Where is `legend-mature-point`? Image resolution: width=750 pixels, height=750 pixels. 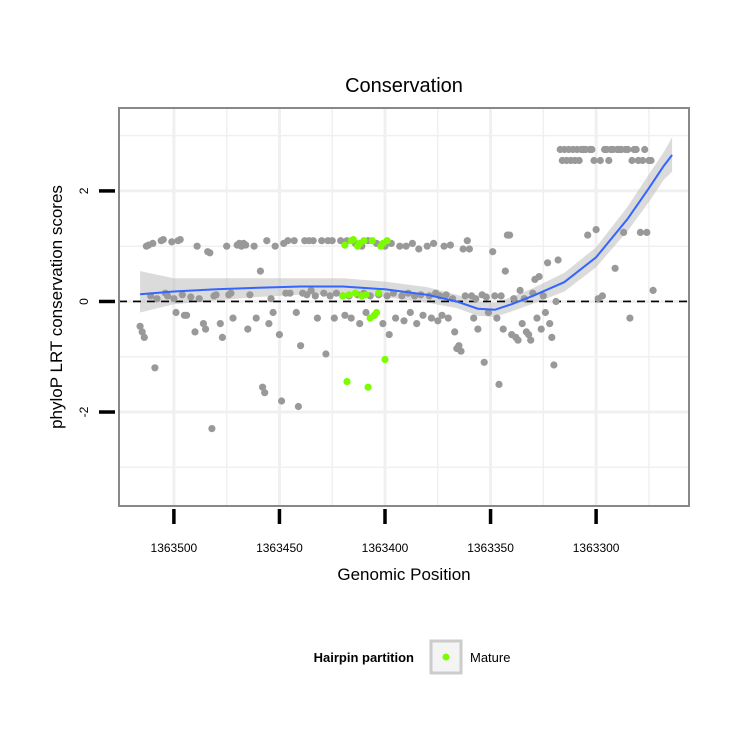
legend-mature-point is located at coordinates (446, 657).